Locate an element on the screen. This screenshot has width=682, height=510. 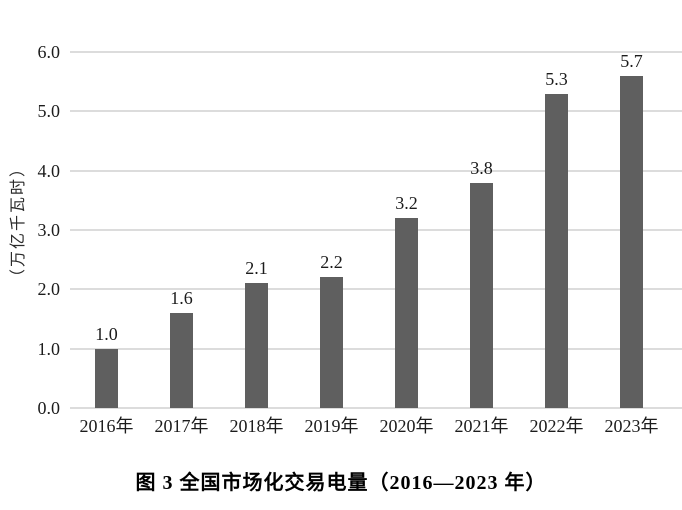
bar-slot: 1.6 is located at coordinates (181, 230).